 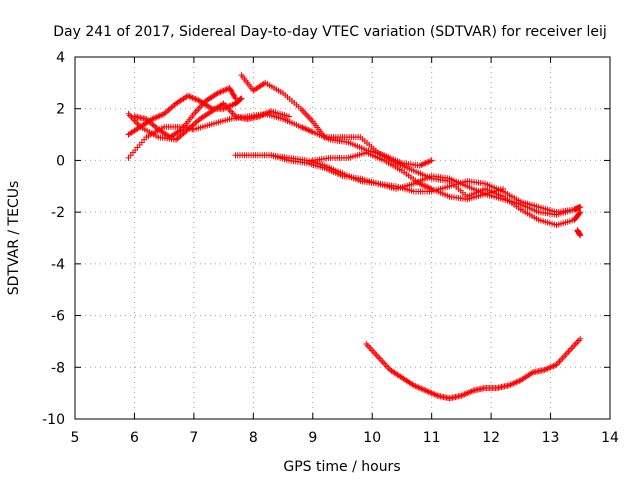 What do you see at coordinates (341, 467) in the screenshot?
I see `x-axis-label: GPS time / hours` at bounding box center [341, 467].